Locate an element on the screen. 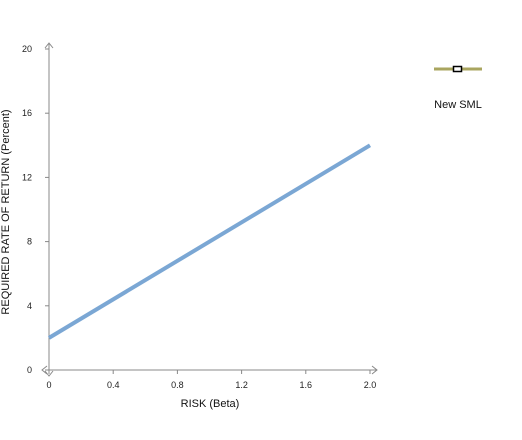  legend: New SML is located at coordinates (458, 88).